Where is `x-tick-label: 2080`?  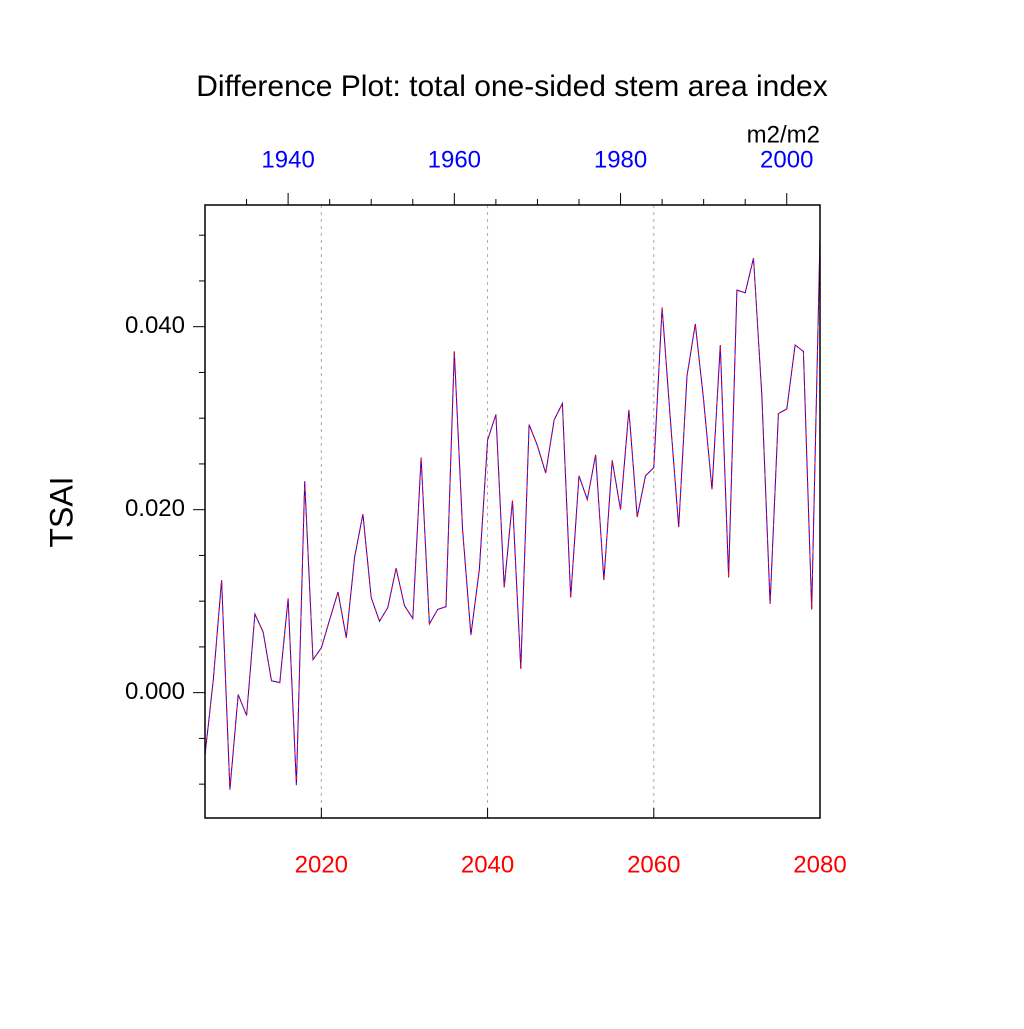 x-tick-label: 2080 is located at coordinates (819, 864).